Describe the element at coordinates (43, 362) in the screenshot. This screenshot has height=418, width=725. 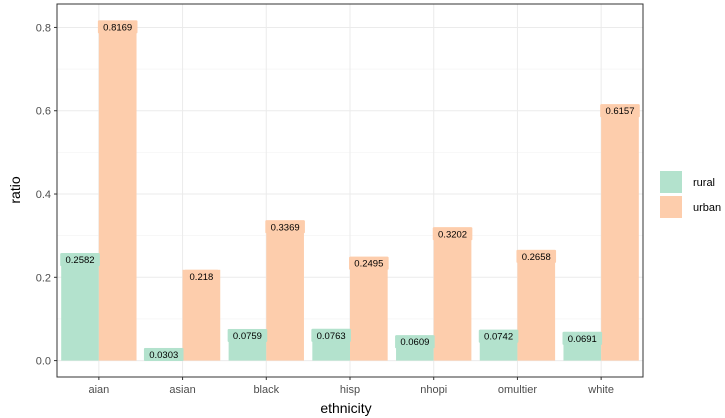
I see `y-tick-label: 0.0` at that location.